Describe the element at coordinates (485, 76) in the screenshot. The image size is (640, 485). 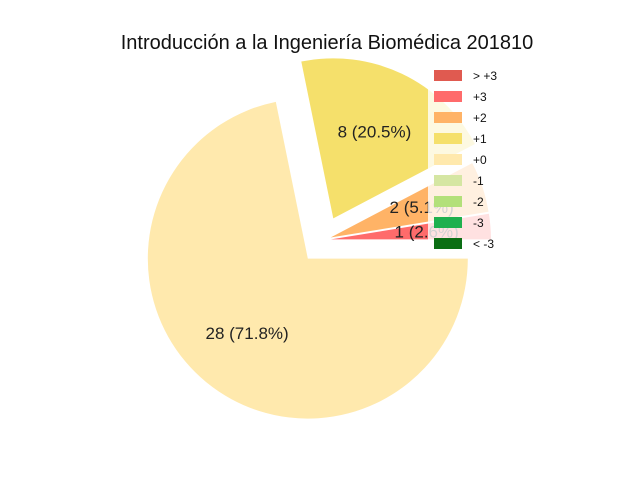
I see `legend-label: > +3` at that location.